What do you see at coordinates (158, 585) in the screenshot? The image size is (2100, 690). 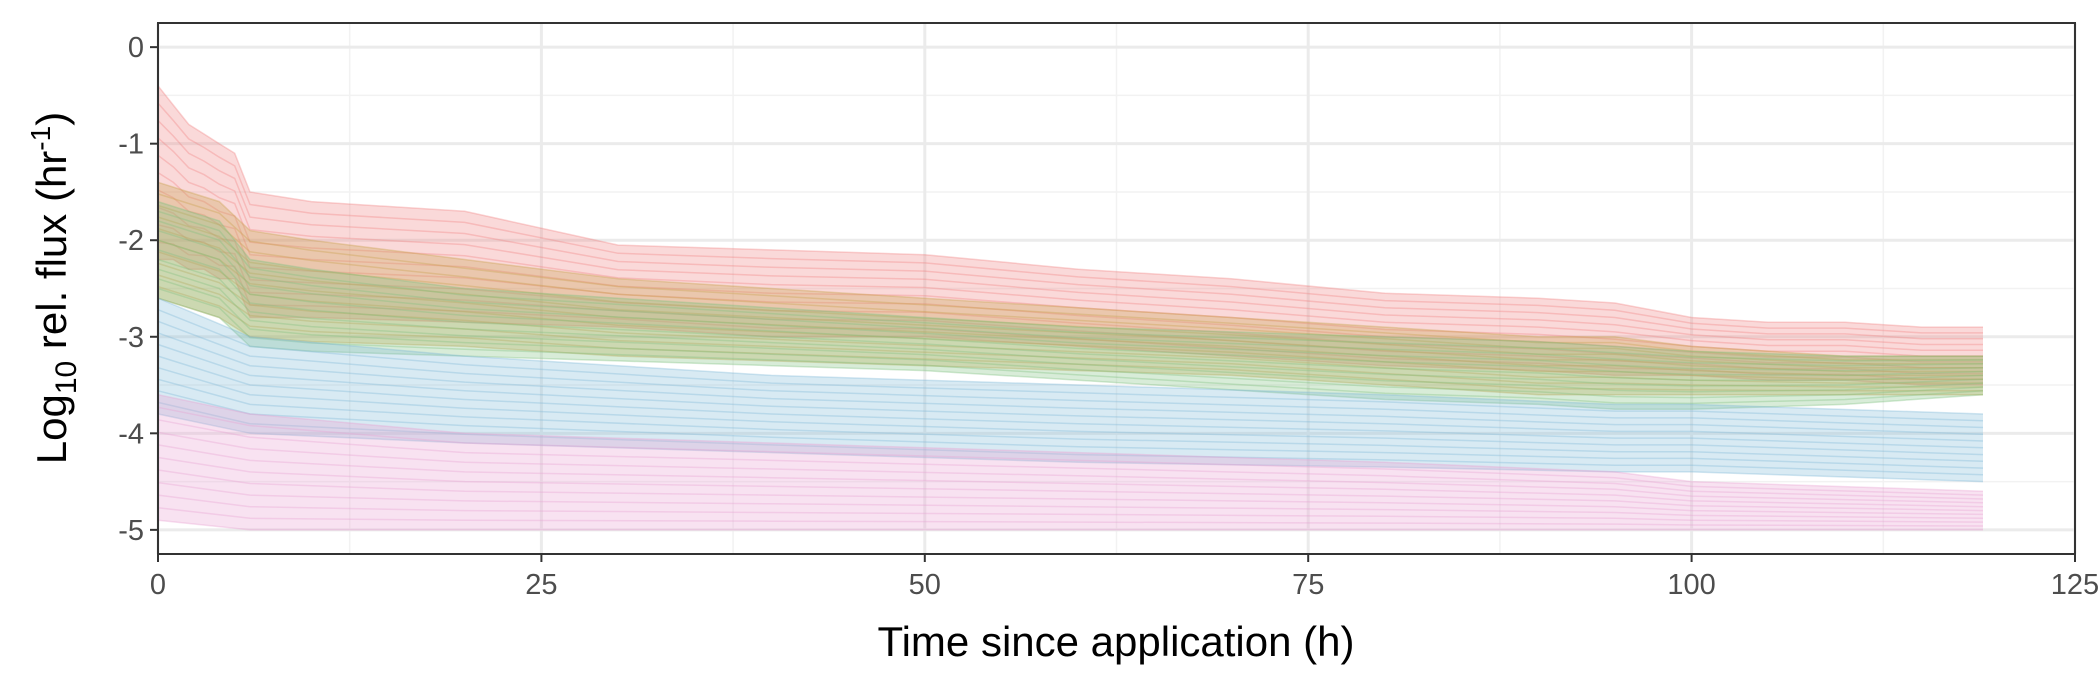 I see `x-tick-label: 0` at bounding box center [158, 585].